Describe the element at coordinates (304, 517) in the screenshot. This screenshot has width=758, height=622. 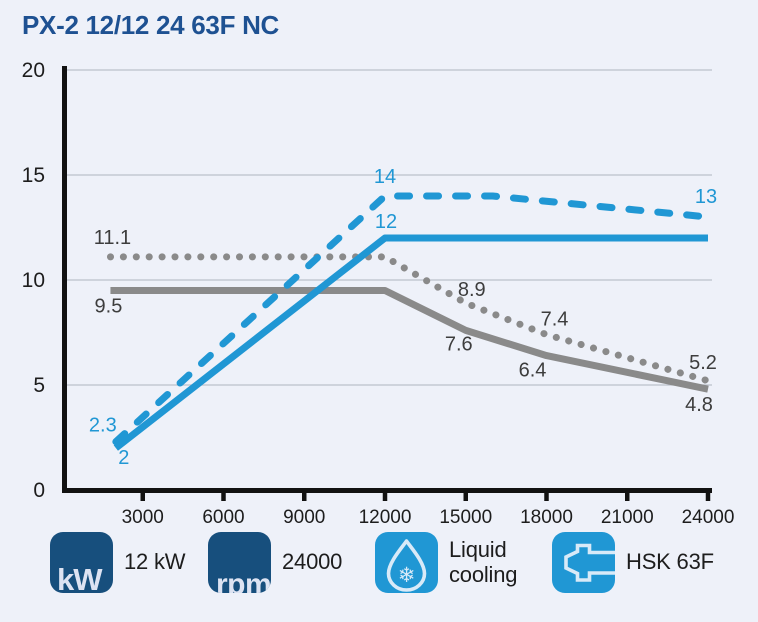
I see `x-tick-label: 9000` at that location.